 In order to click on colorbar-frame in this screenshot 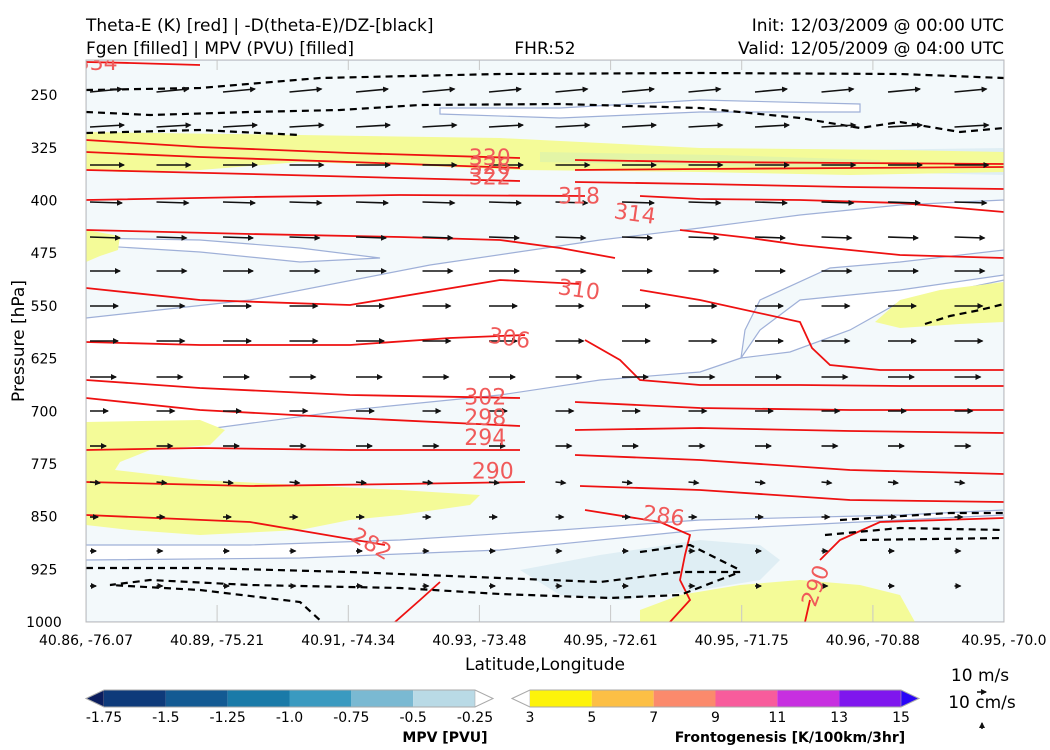, I will do `click(289, 698)`.